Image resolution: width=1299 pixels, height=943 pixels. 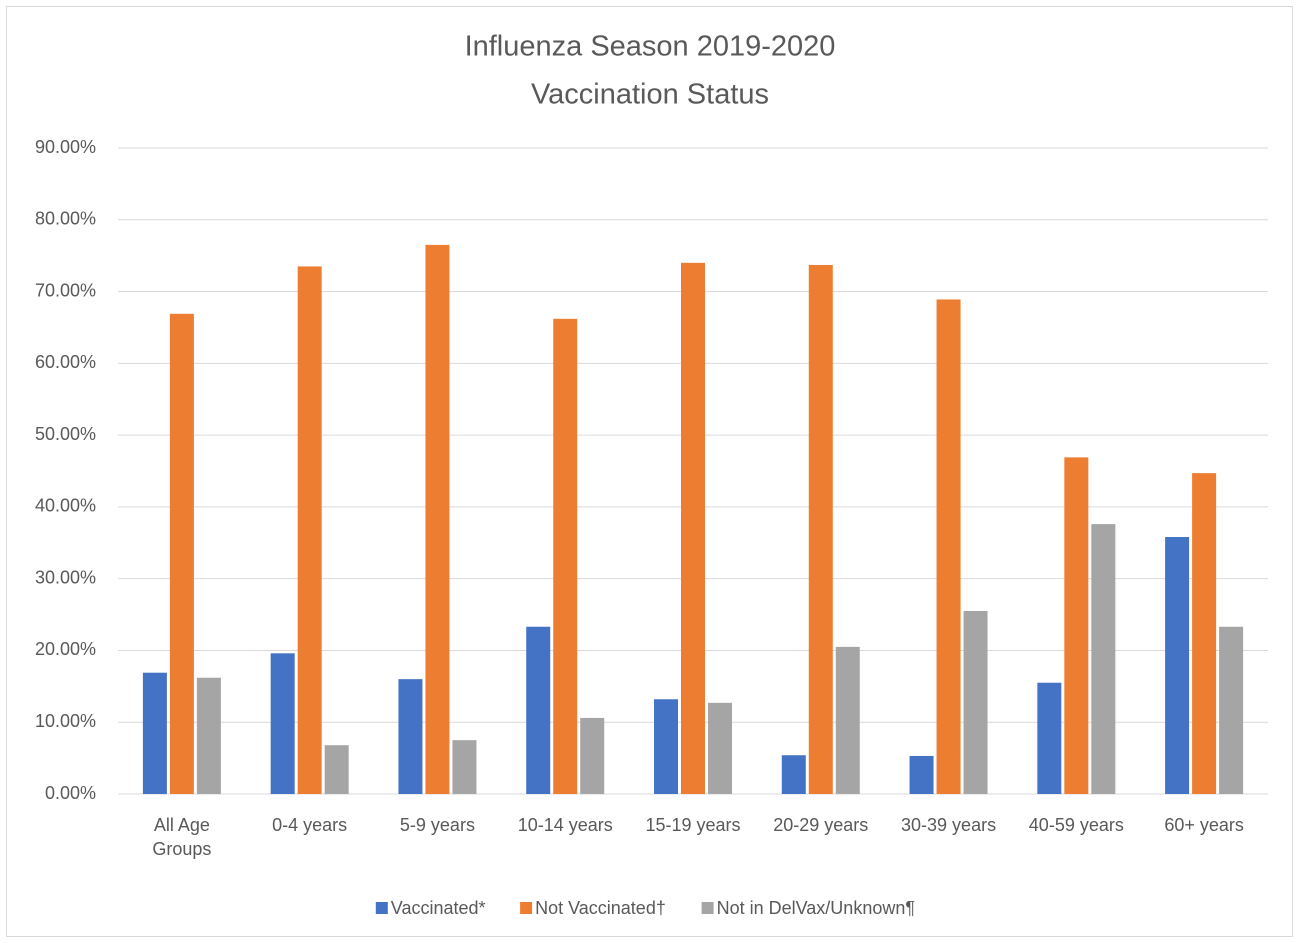 What do you see at coordinates (65, 290) in the screenshot?
I see `y-tick-label: 70.00%` at bounding box center [65, 290].